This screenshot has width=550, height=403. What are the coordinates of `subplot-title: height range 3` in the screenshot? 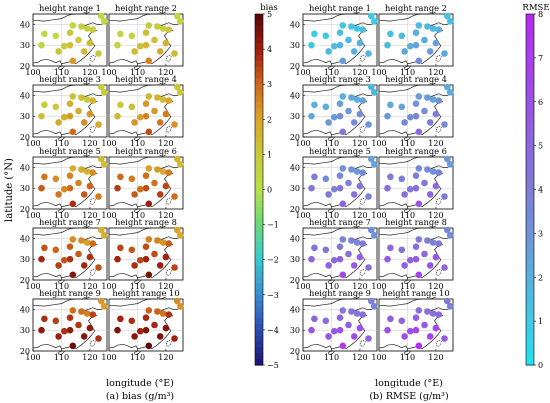 It's located at (70, 79).